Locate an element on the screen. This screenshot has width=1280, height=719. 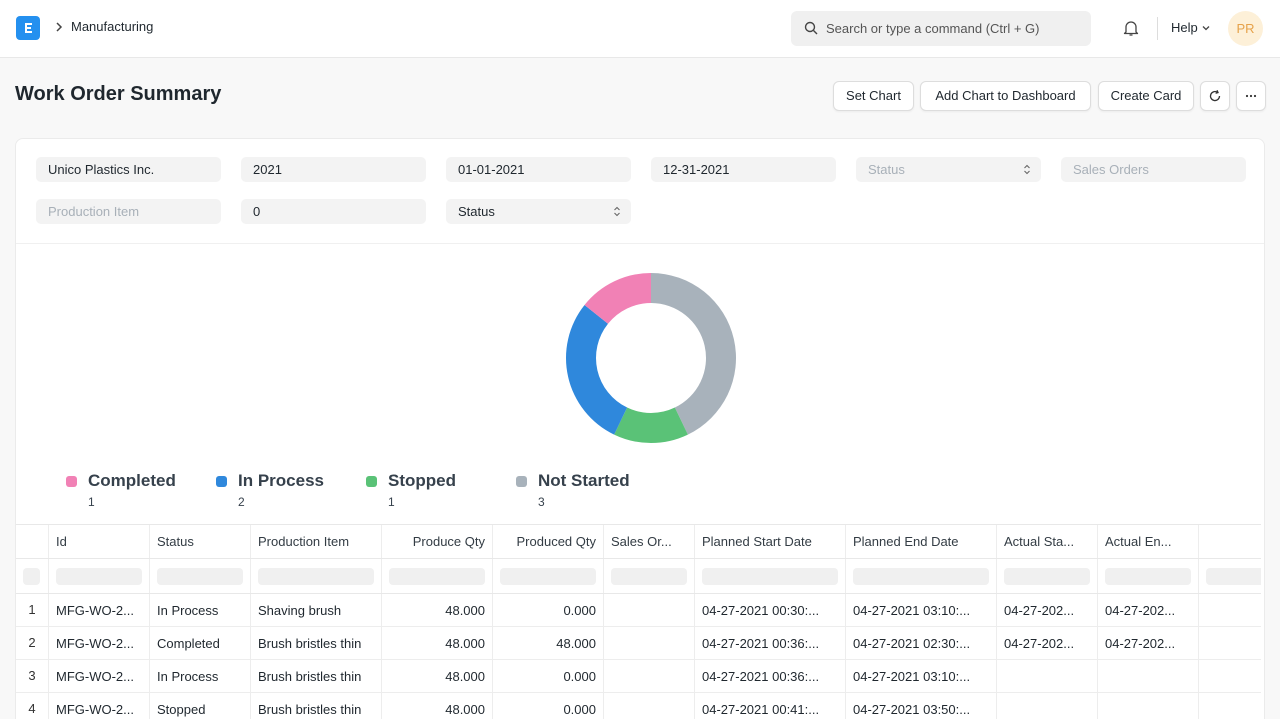
column-header-produced-qty: Produced Qty is located at coordinates (548, 541).